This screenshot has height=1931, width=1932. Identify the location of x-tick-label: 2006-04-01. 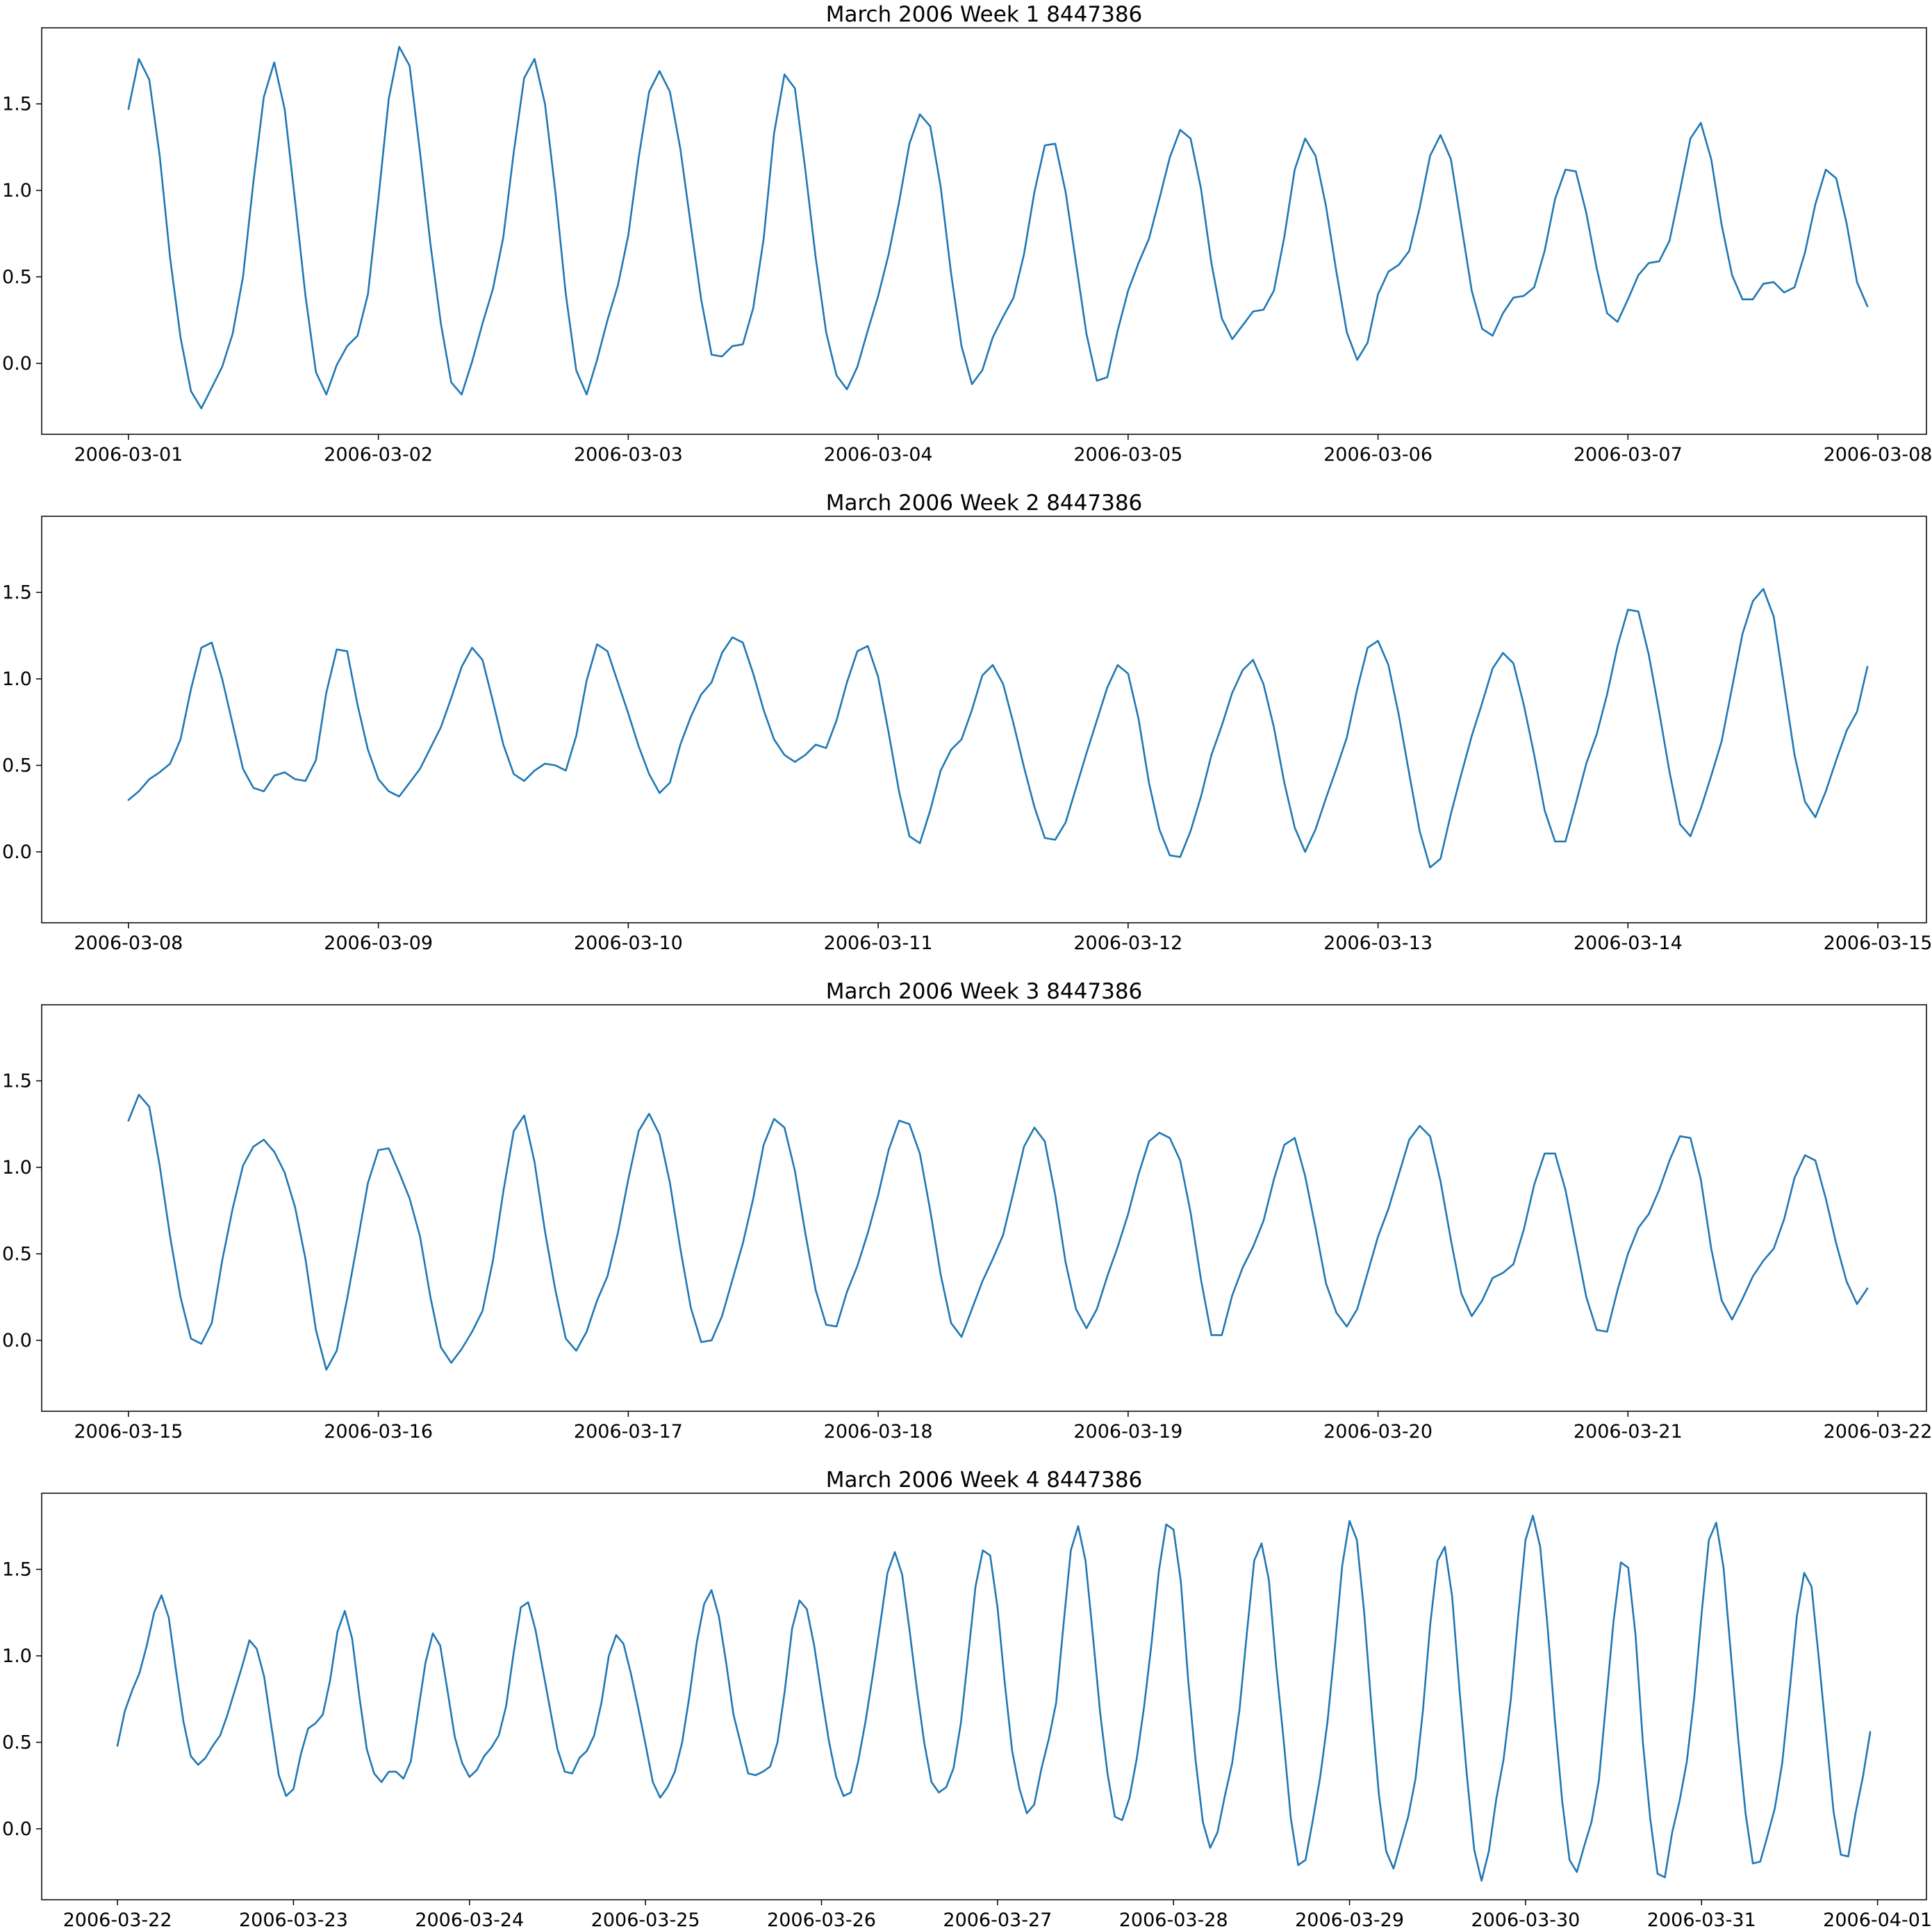
(1878, 1920).